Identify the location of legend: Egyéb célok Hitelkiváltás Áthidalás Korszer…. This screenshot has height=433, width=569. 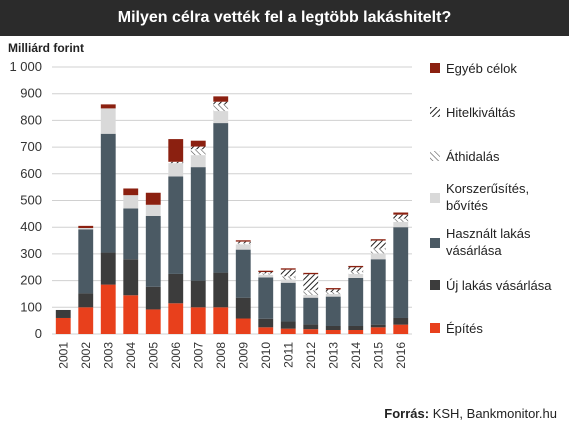
(491, 198).